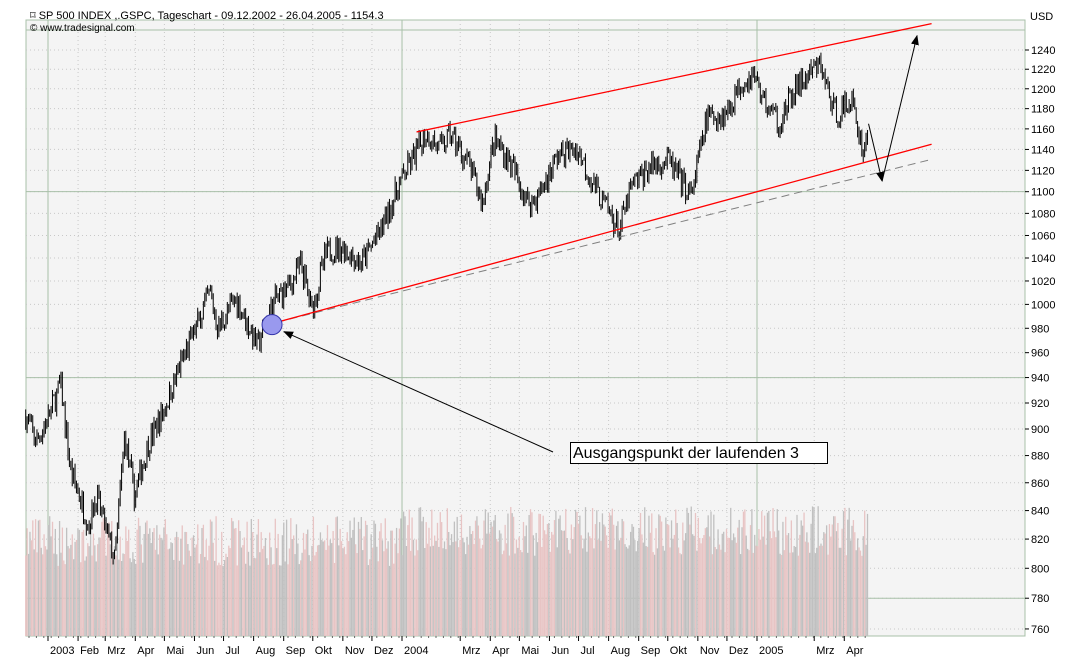 Image resolution: width=1082 pixels, height=668 pixels. What do you see at coordinates (1040, 569) in the screenshot?
I see `y-tick-label: 800` at bounding box center [1040, 569].